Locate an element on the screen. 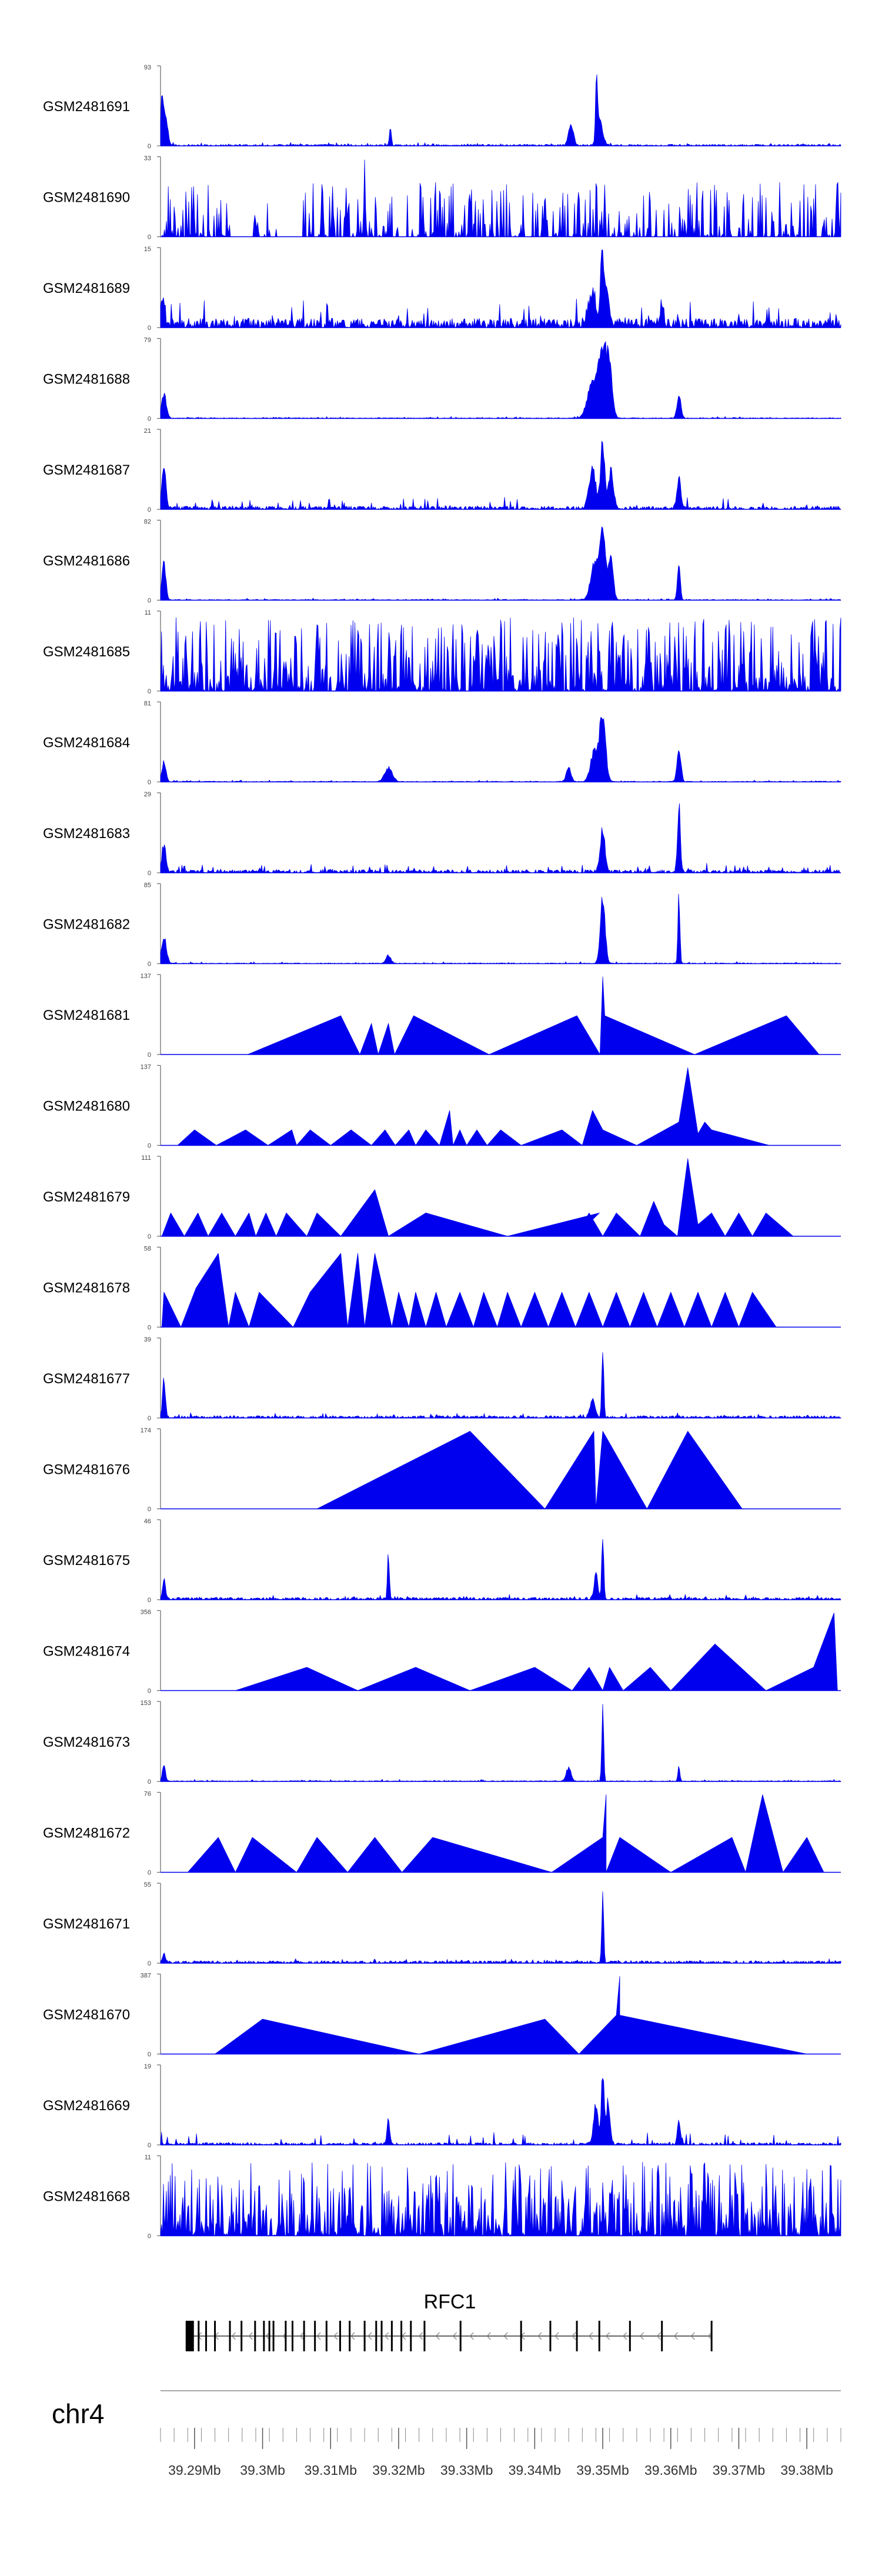 This screenshot has width=882, height=2576. track-label: GSM2481676 is located at coordinates (86, 1470).